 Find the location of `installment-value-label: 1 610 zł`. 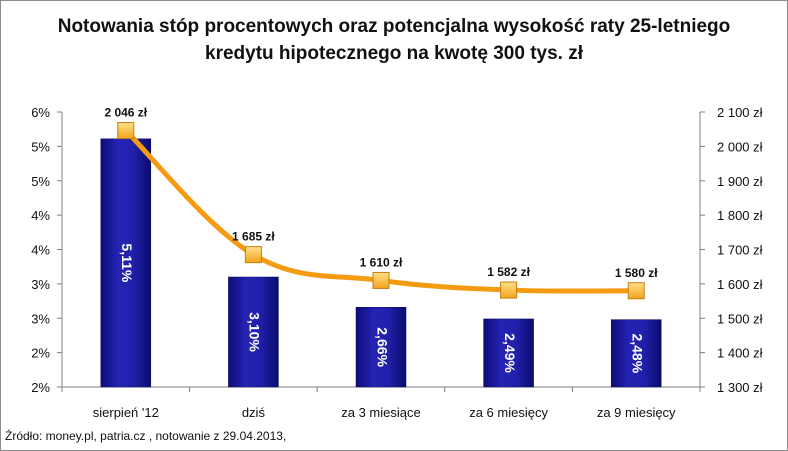

installment-value-label: 1 610 zł is located at coordinates (381, 262).